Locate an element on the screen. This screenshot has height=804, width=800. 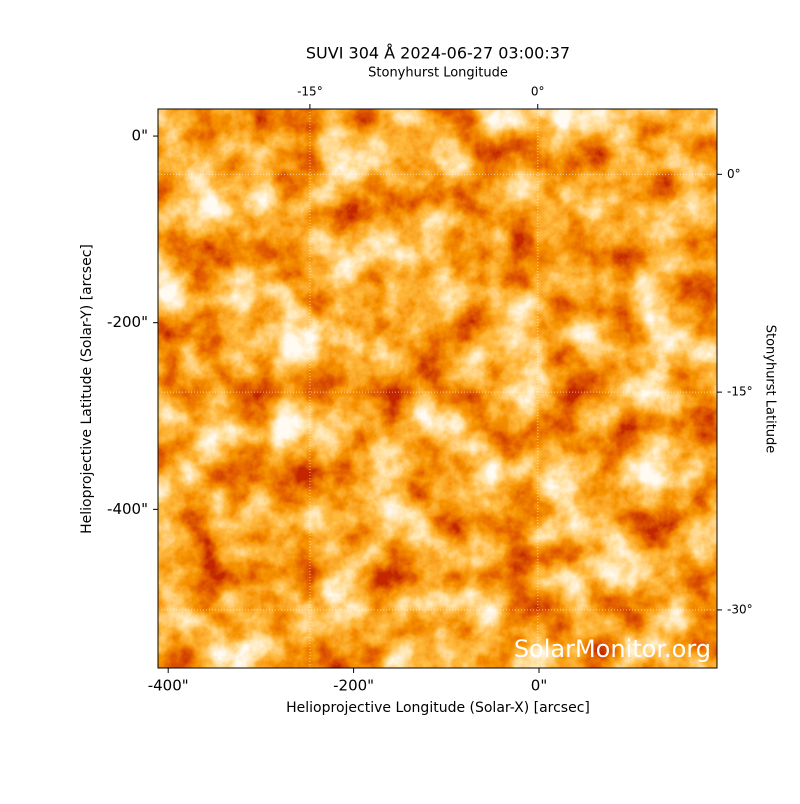
y-tick-label: -400" is located at coordinates (127, 509).